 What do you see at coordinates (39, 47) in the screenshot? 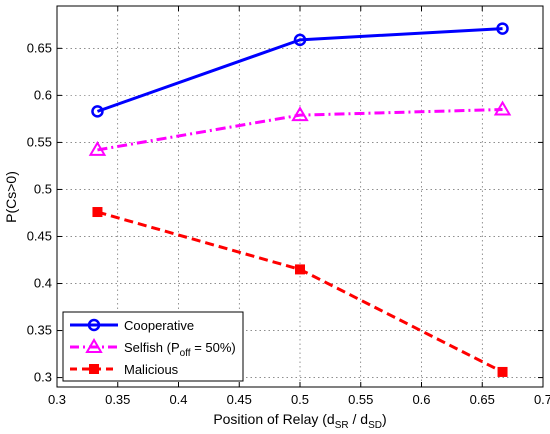
I see `y-tick-label: 0.65` at bounding box center [39, 47].